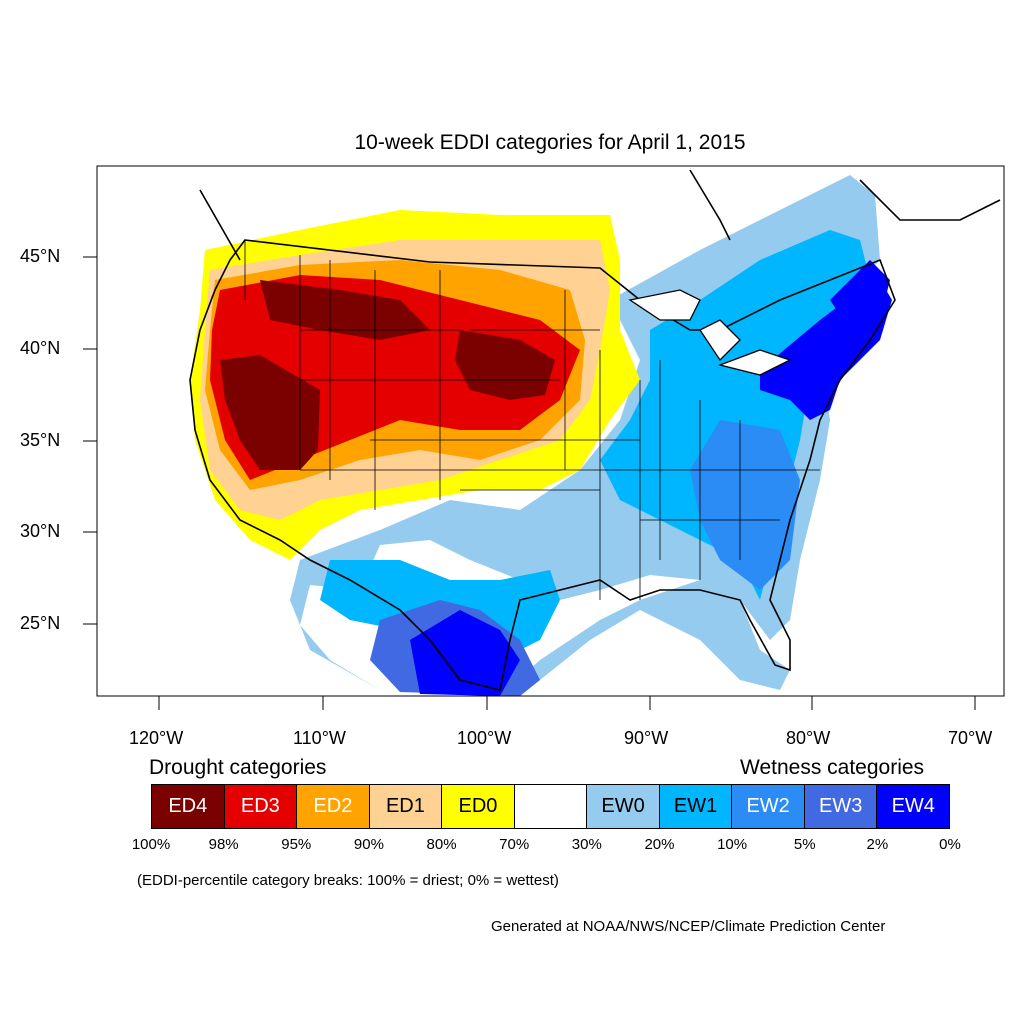 The width and height of the screenshot is (1024, 1024). What do you see at coordinates (406, 806) in the screenshot?
I see `legend-swatch-ed1: ED1` at bounding box center [406, 806].